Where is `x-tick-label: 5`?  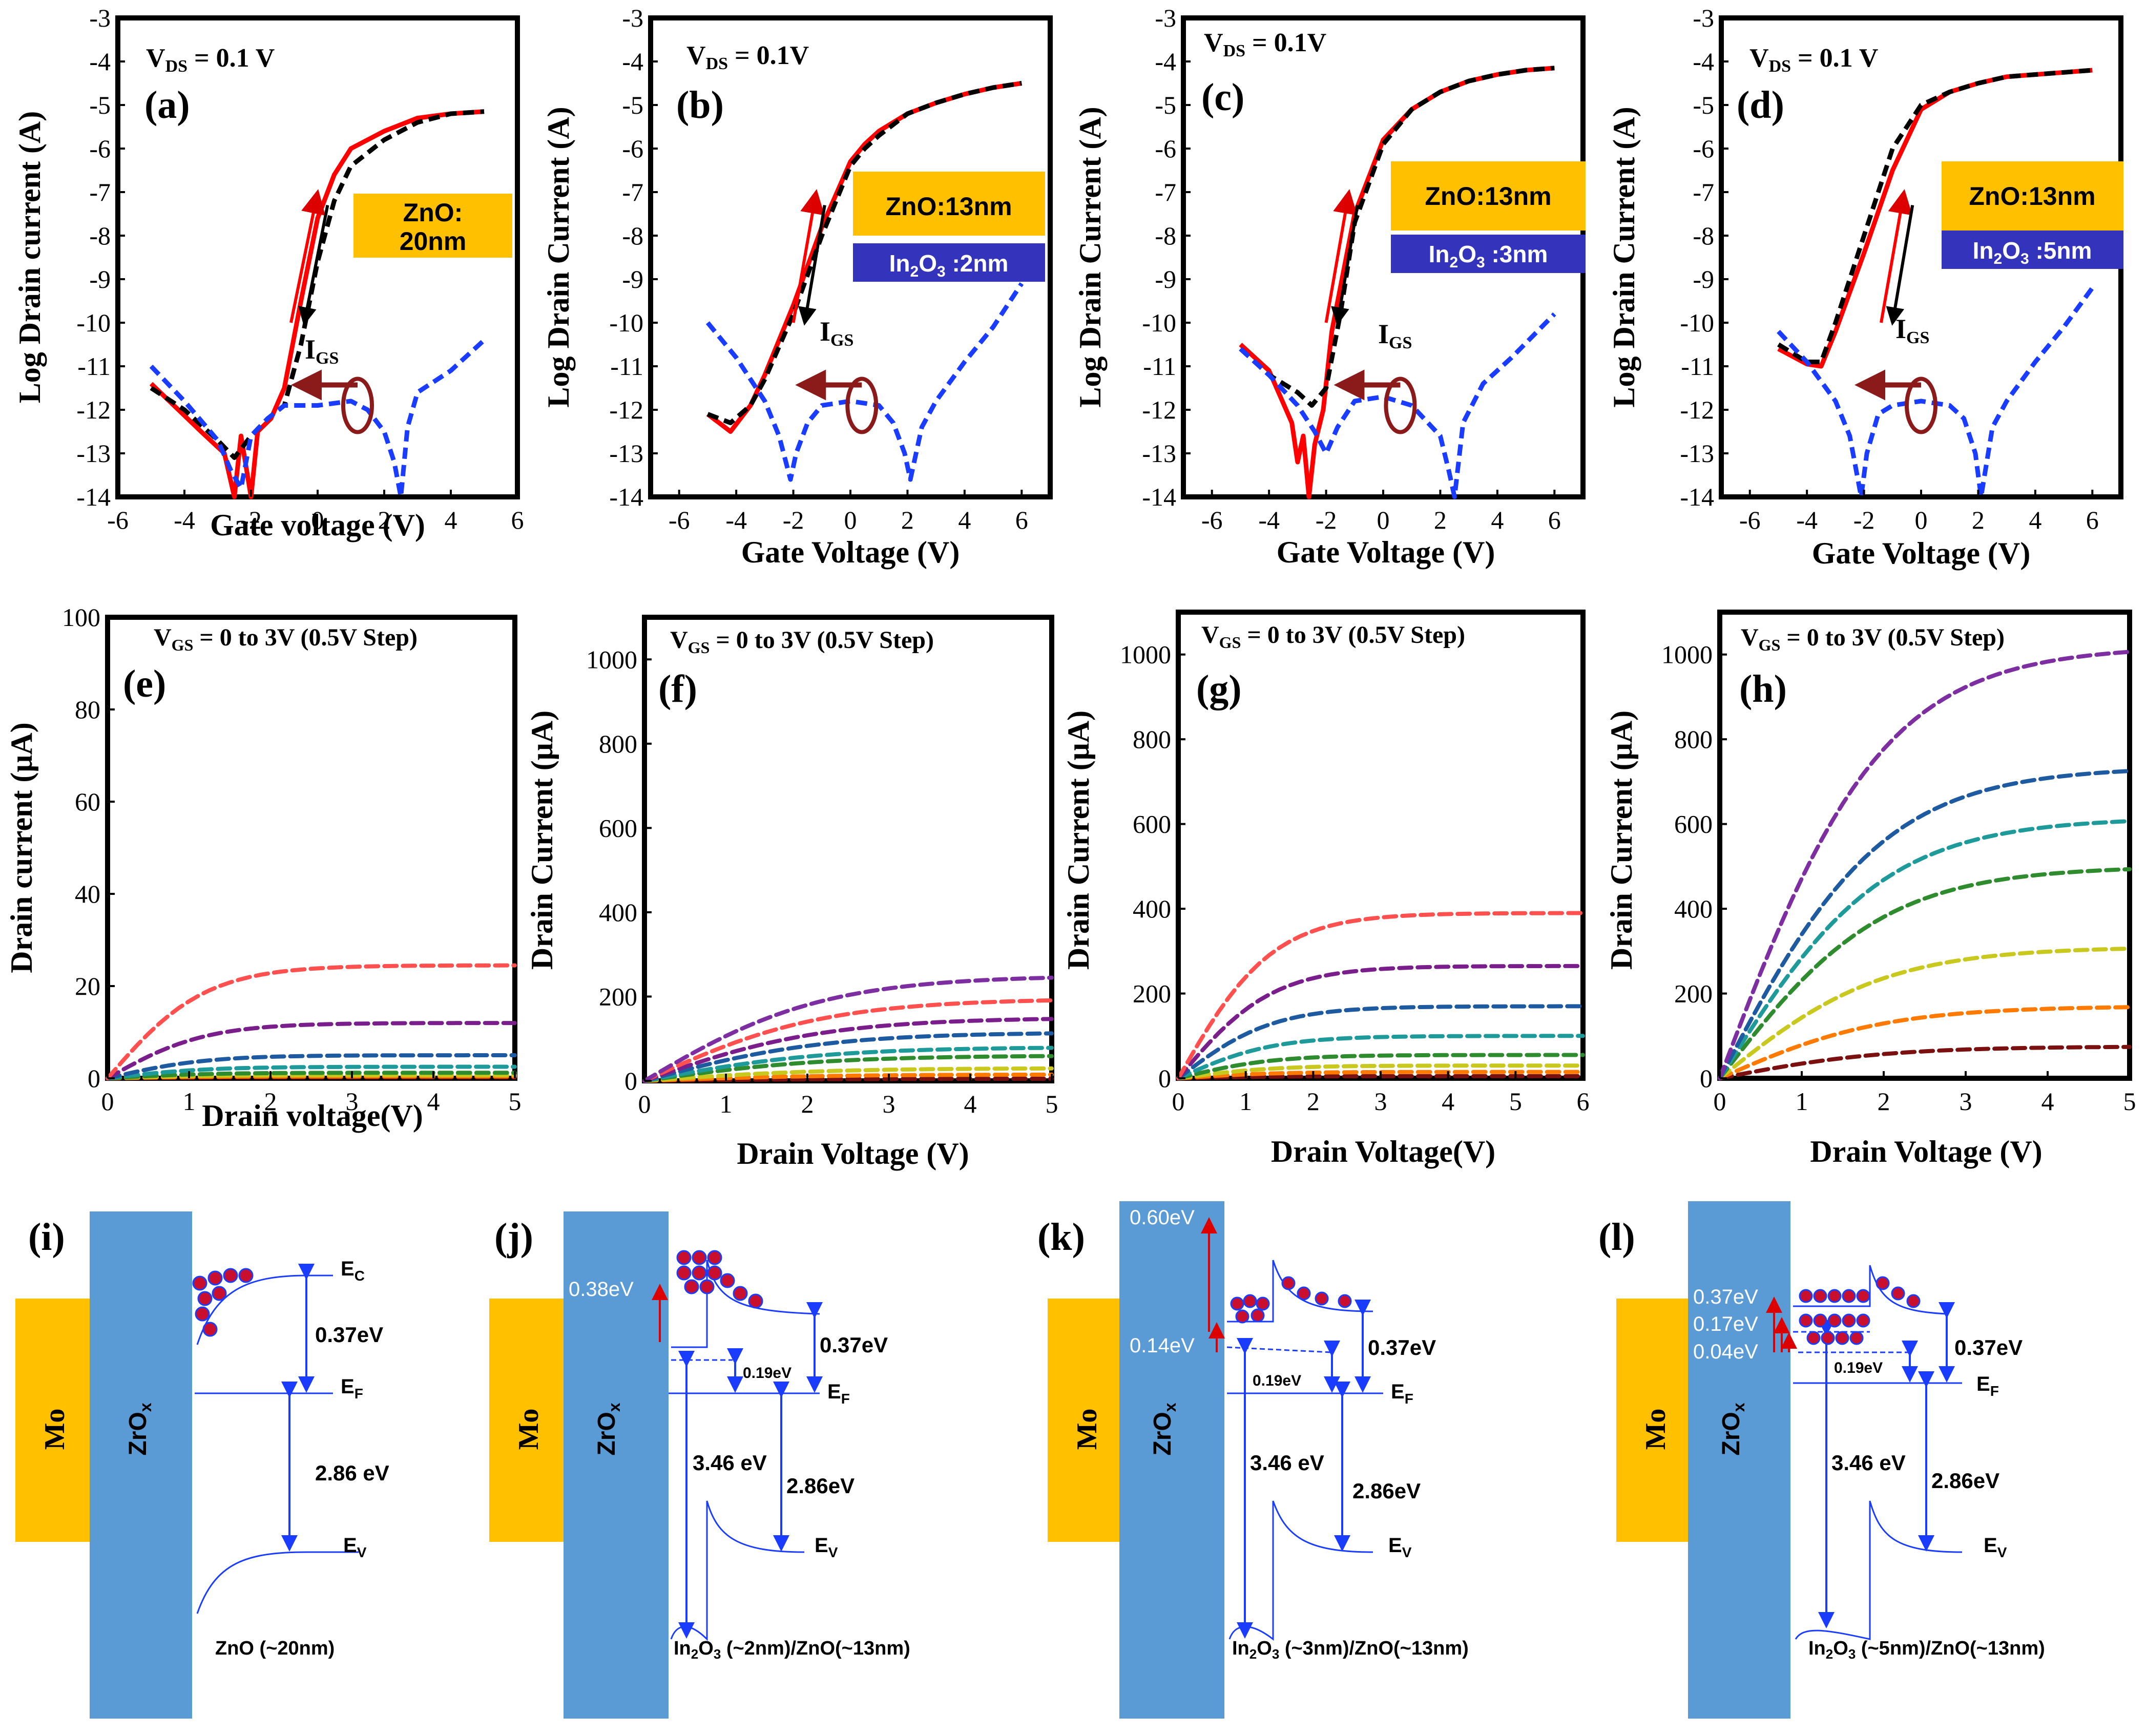
x-tick-label: 5 is located at coordinates (2129, 1101).